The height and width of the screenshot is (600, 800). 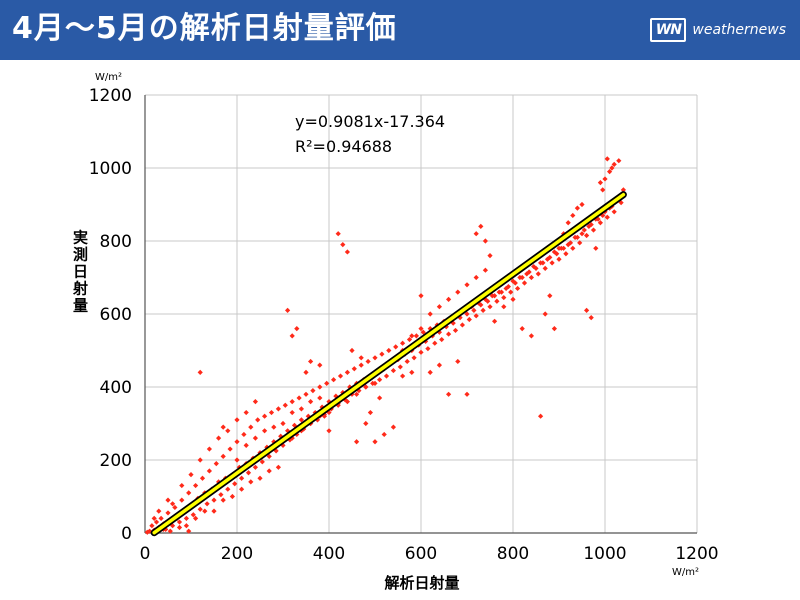 What do you see at coordinates (110, 169) in the screenshot?
I see `y-tick-label: 1000` at bounding box center [110, 169].